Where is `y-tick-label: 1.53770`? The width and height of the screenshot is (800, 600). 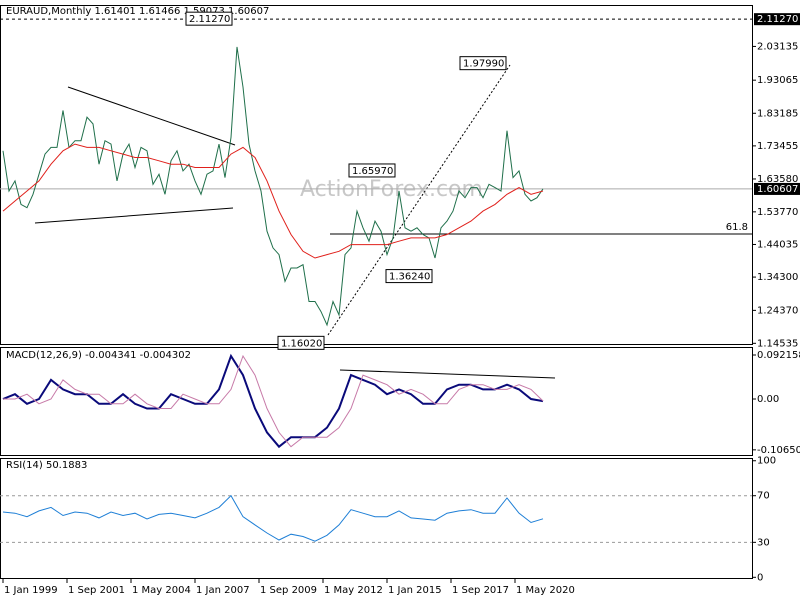
y-tick-label: 1.53770 is located at coordinates (777, 212).